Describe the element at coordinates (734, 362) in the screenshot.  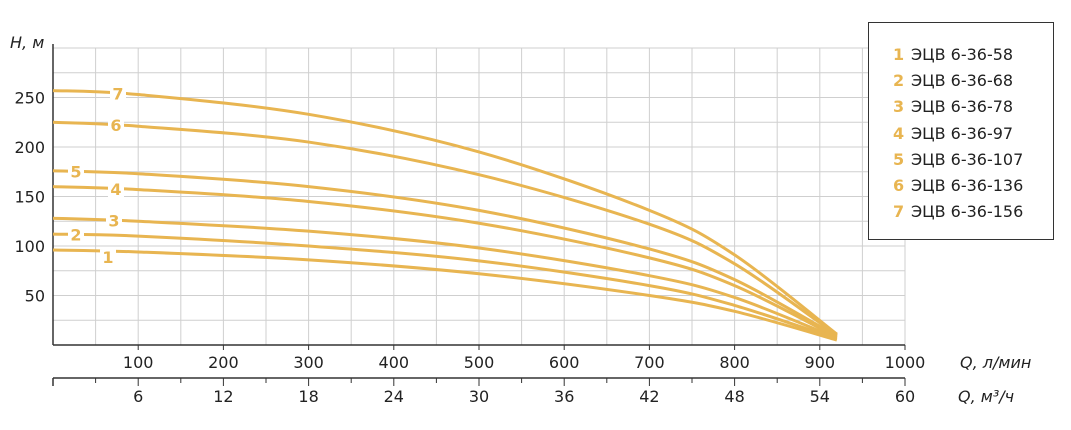
I see `x-tick-label-primary: 800` at that location.